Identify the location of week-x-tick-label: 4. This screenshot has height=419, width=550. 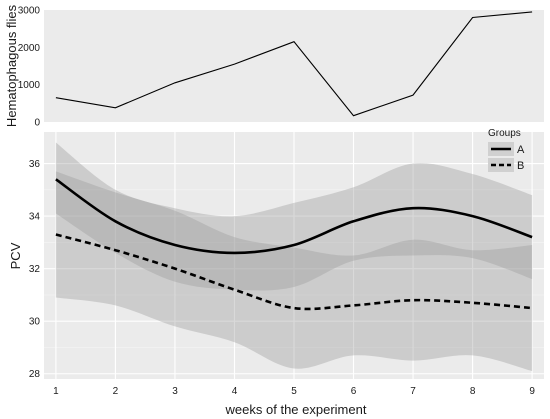
(235, 391).